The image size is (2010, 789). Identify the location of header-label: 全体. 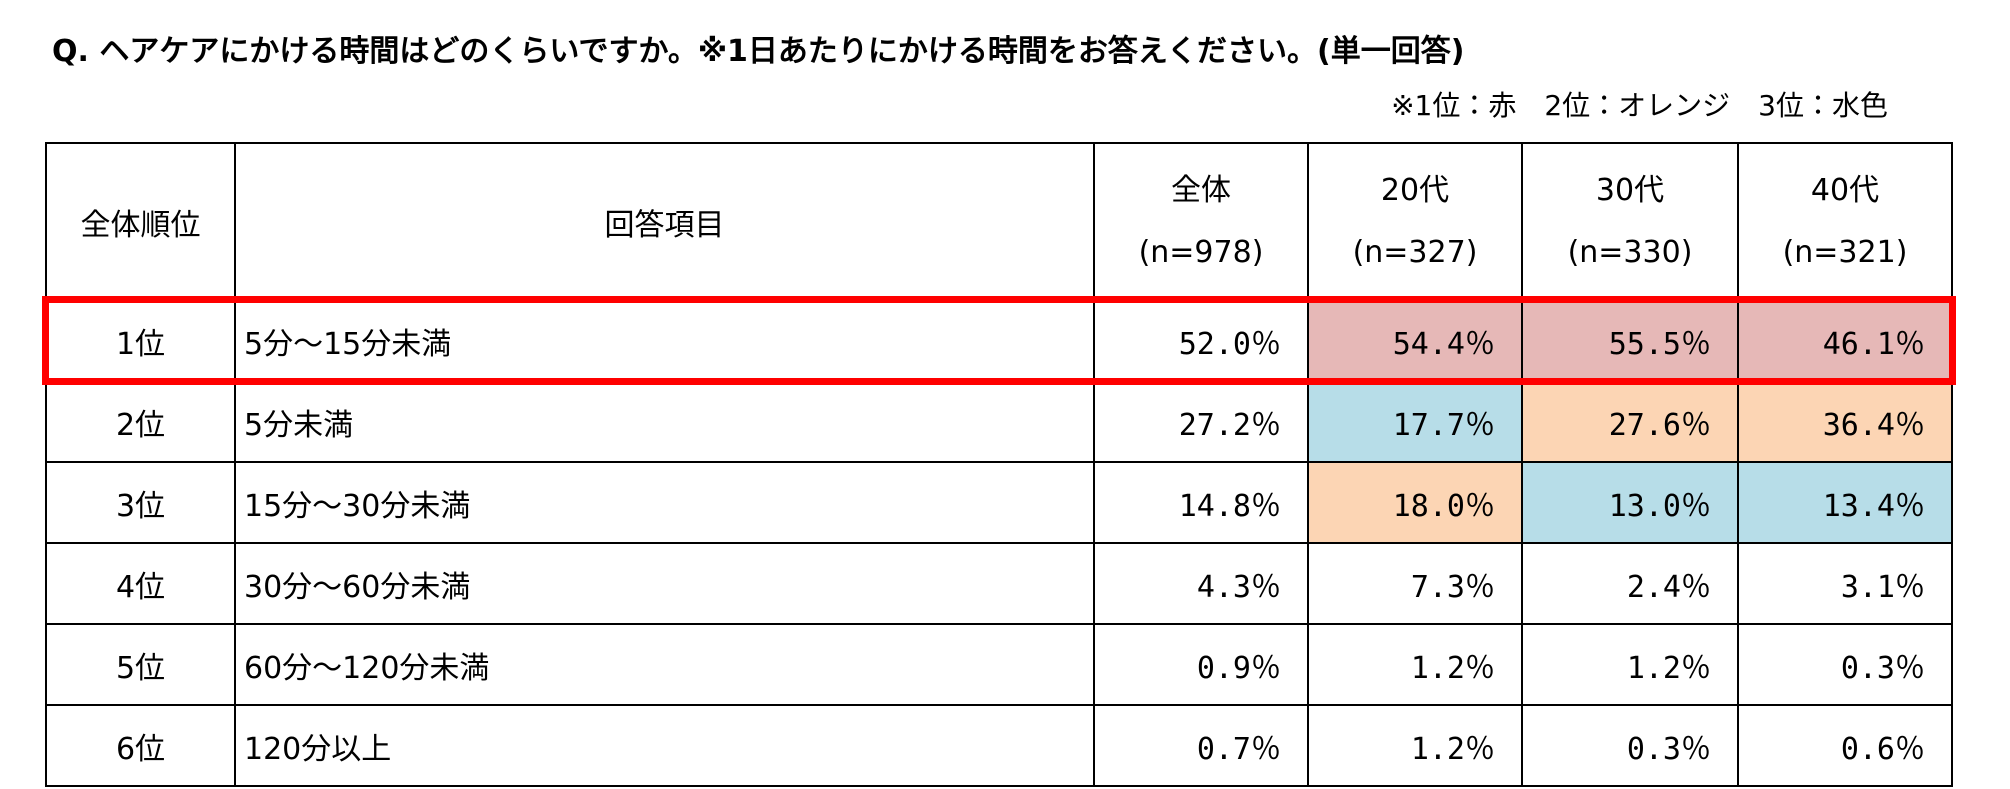
(1201, 190).